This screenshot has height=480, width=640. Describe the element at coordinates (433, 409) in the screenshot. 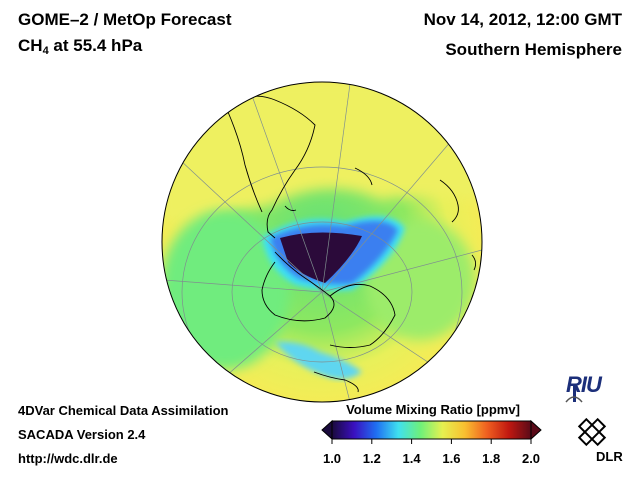

I see `colorbar-title: Volume Mixing Ratio [ppmv]` at that location.